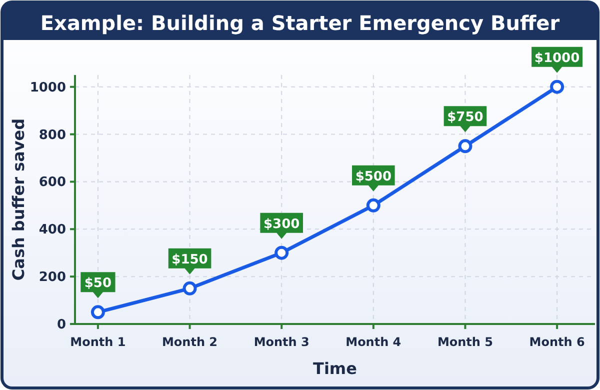 Image resolution: width=600 pixels, height=390 pixels. I want to click on chart-title: Example: Building a Starter Emergency Buffer, so click(300, 23).